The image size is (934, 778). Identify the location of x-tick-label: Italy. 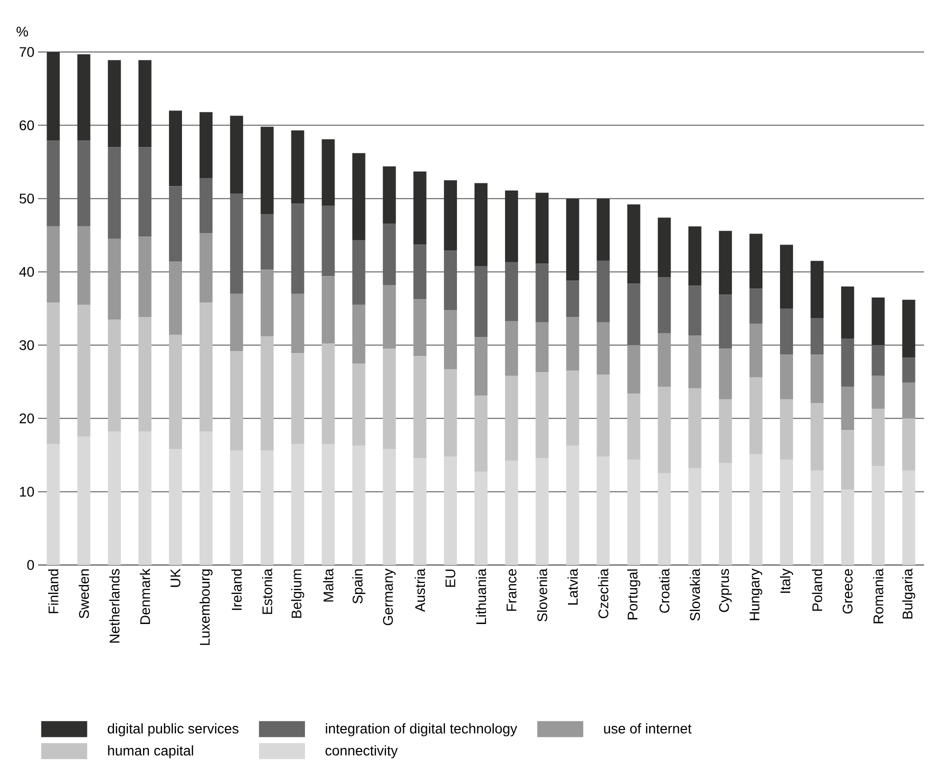
(787, 580).